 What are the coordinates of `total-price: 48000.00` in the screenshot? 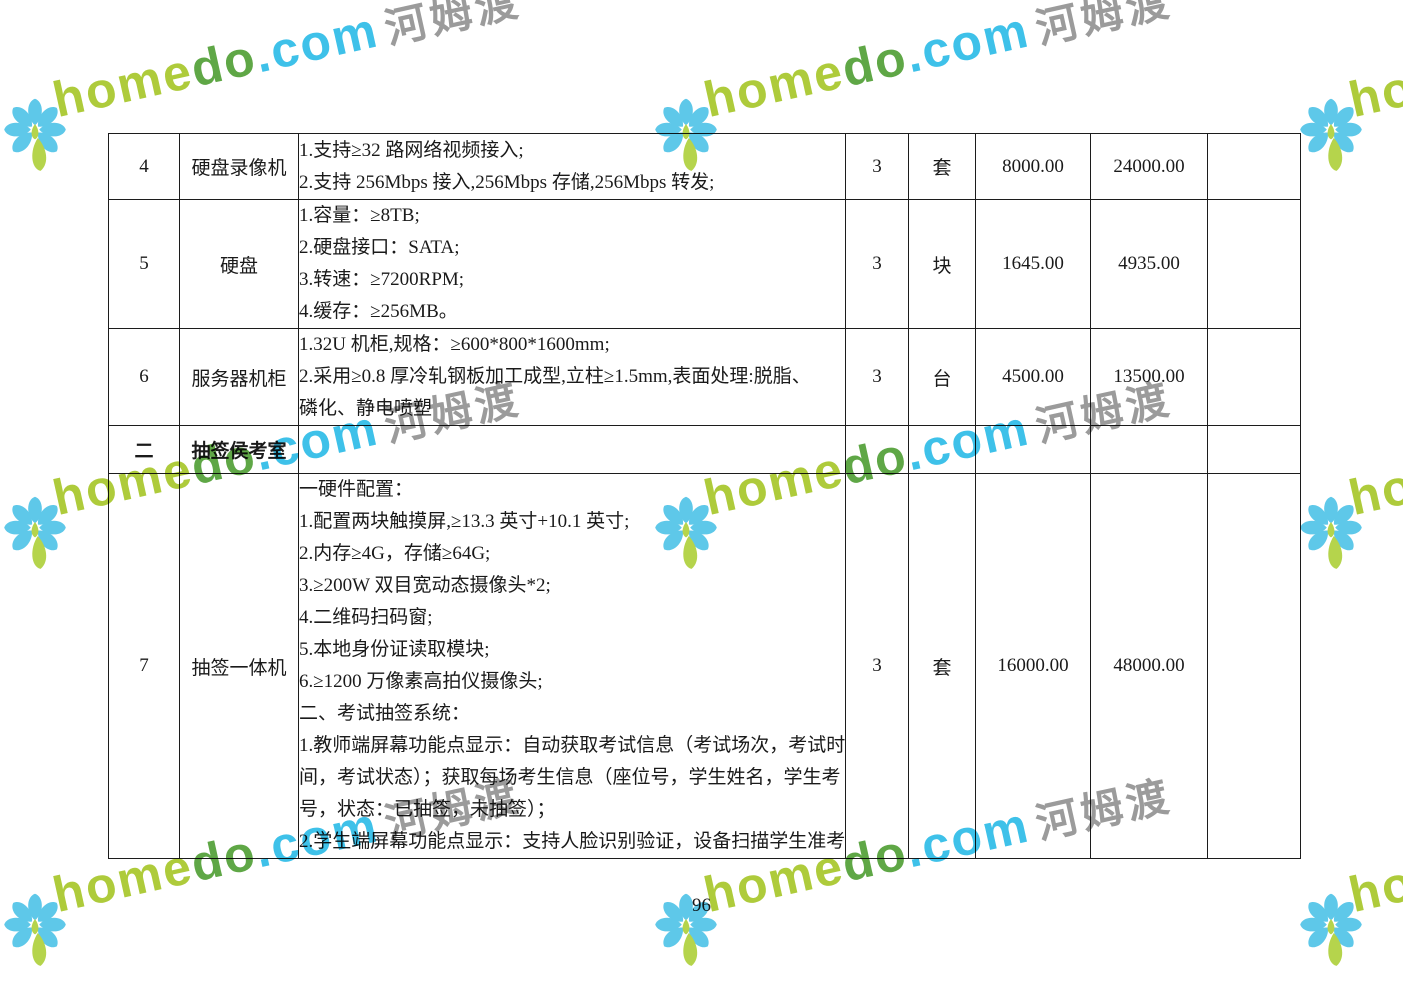 It's located at (1149, 666).